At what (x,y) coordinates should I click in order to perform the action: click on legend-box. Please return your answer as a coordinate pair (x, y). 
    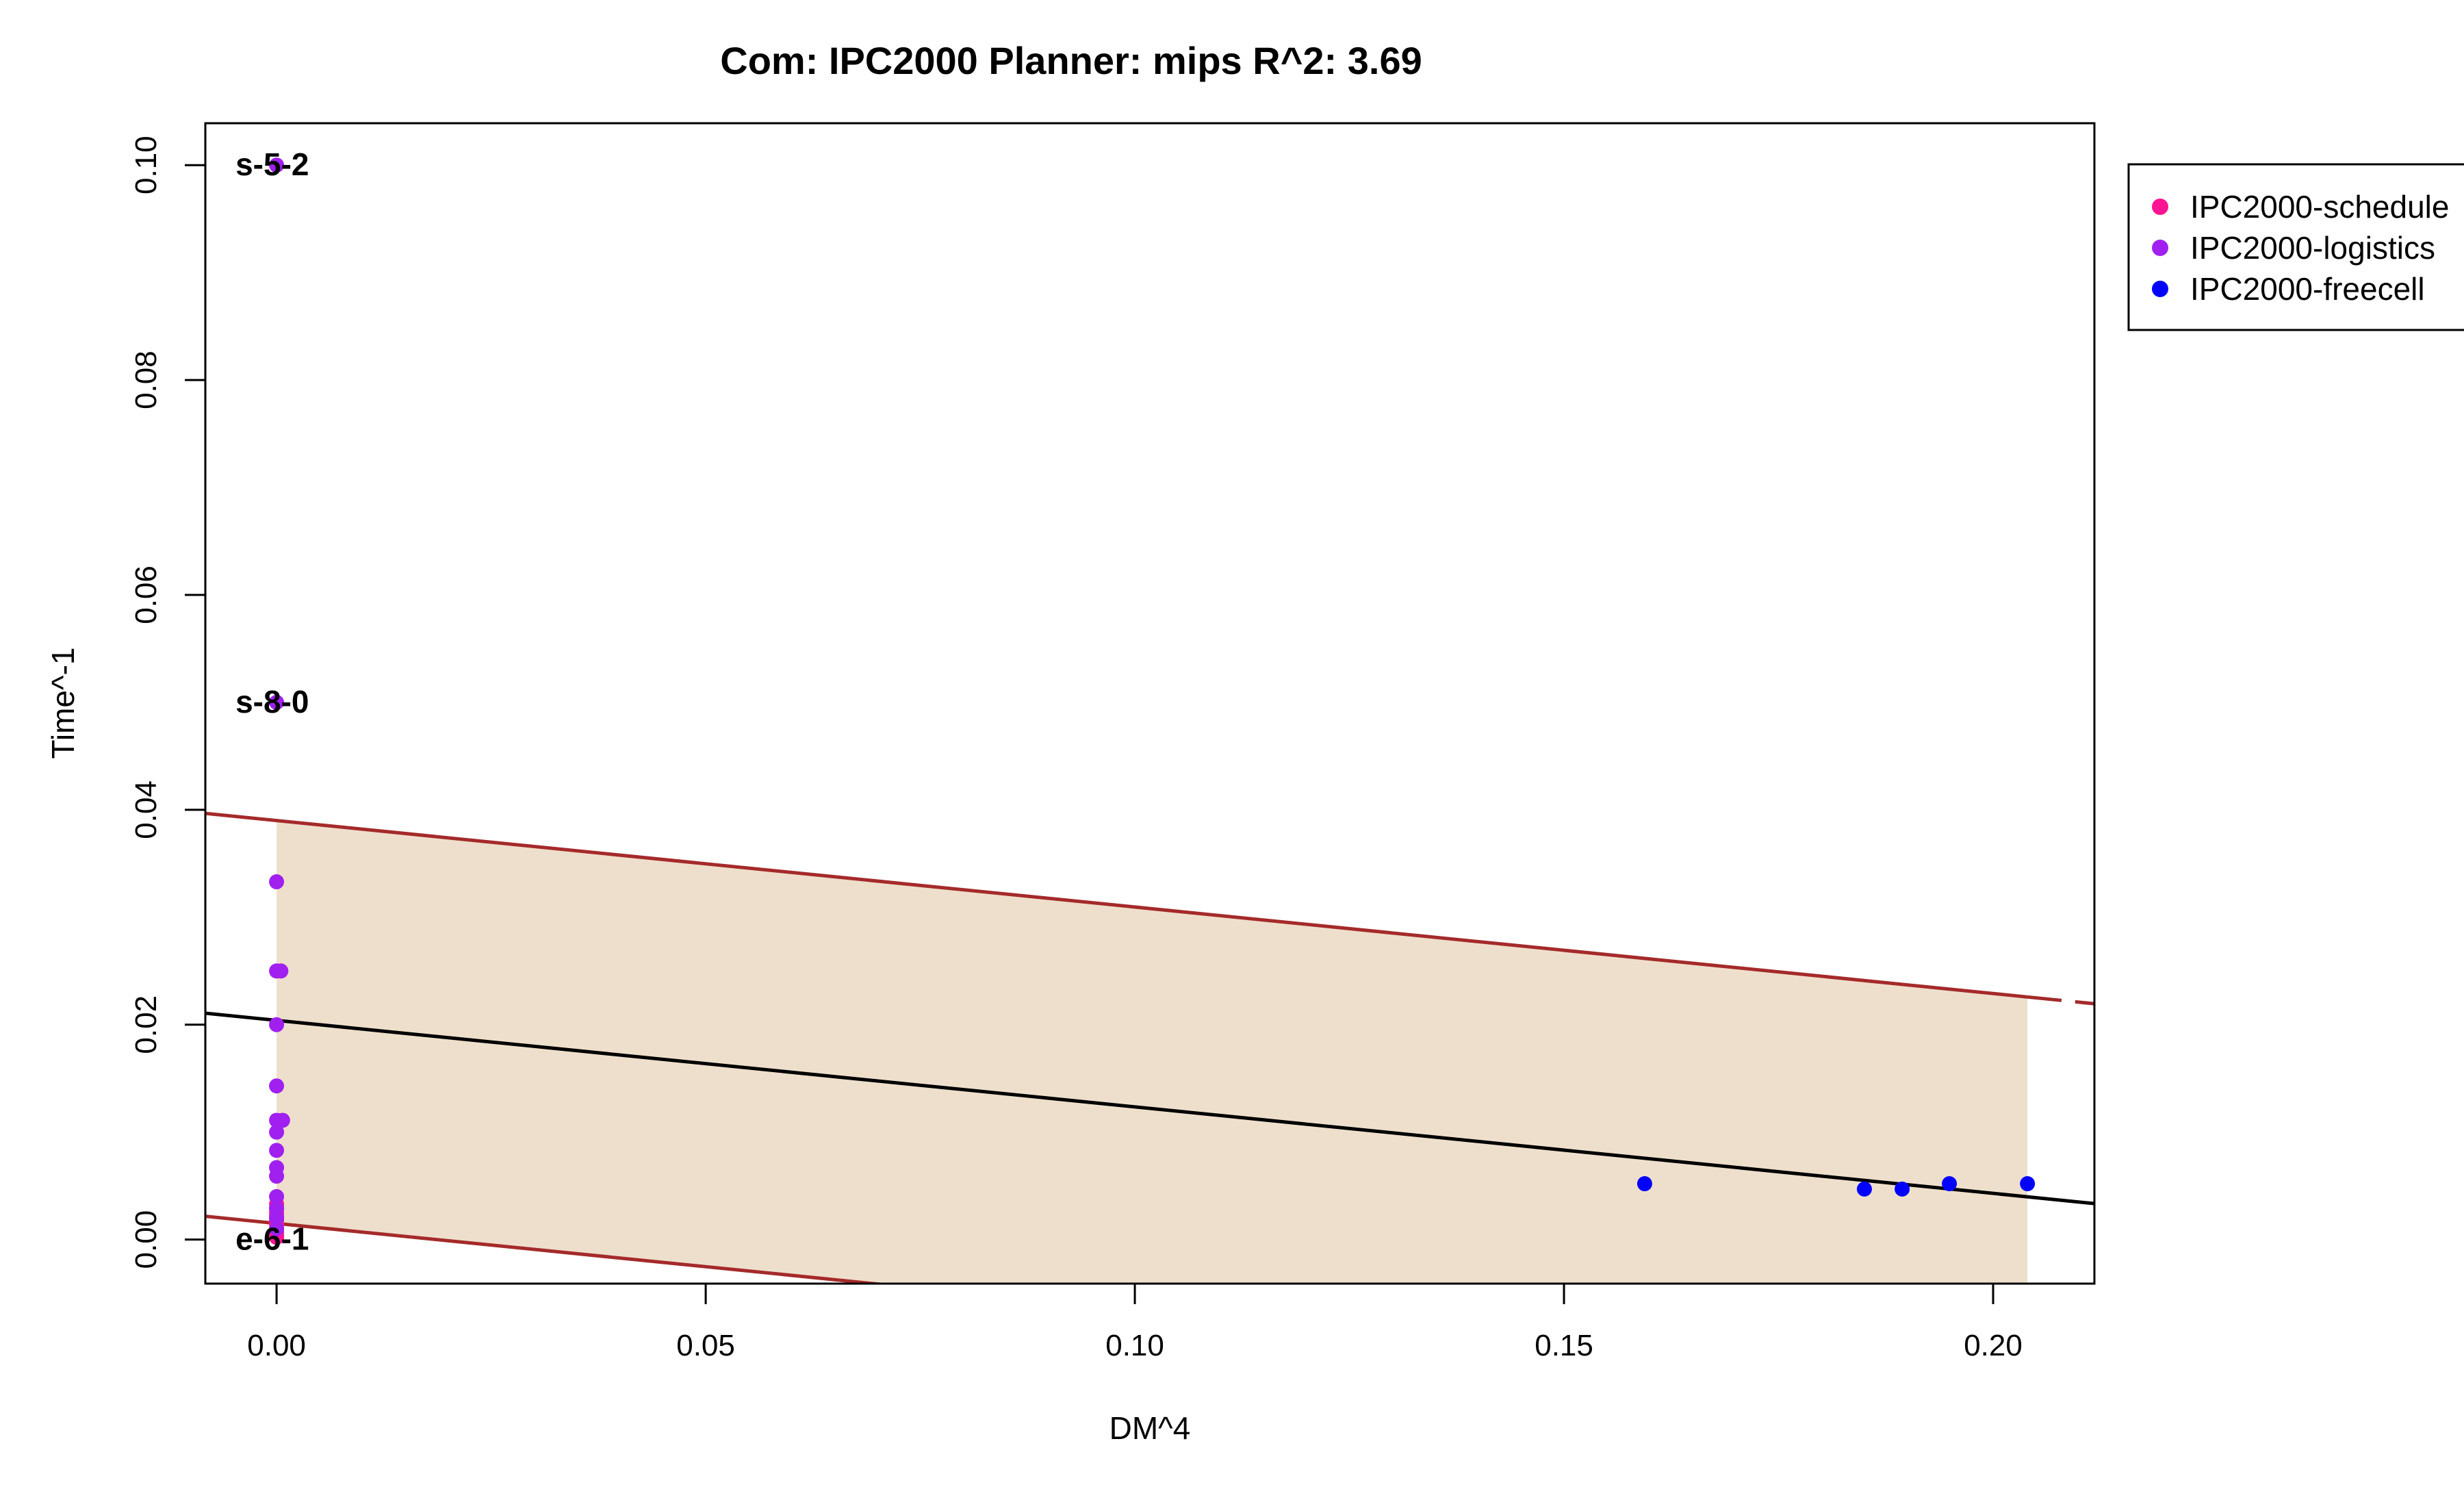
    Looking at the image, I should click on (2295, 247).